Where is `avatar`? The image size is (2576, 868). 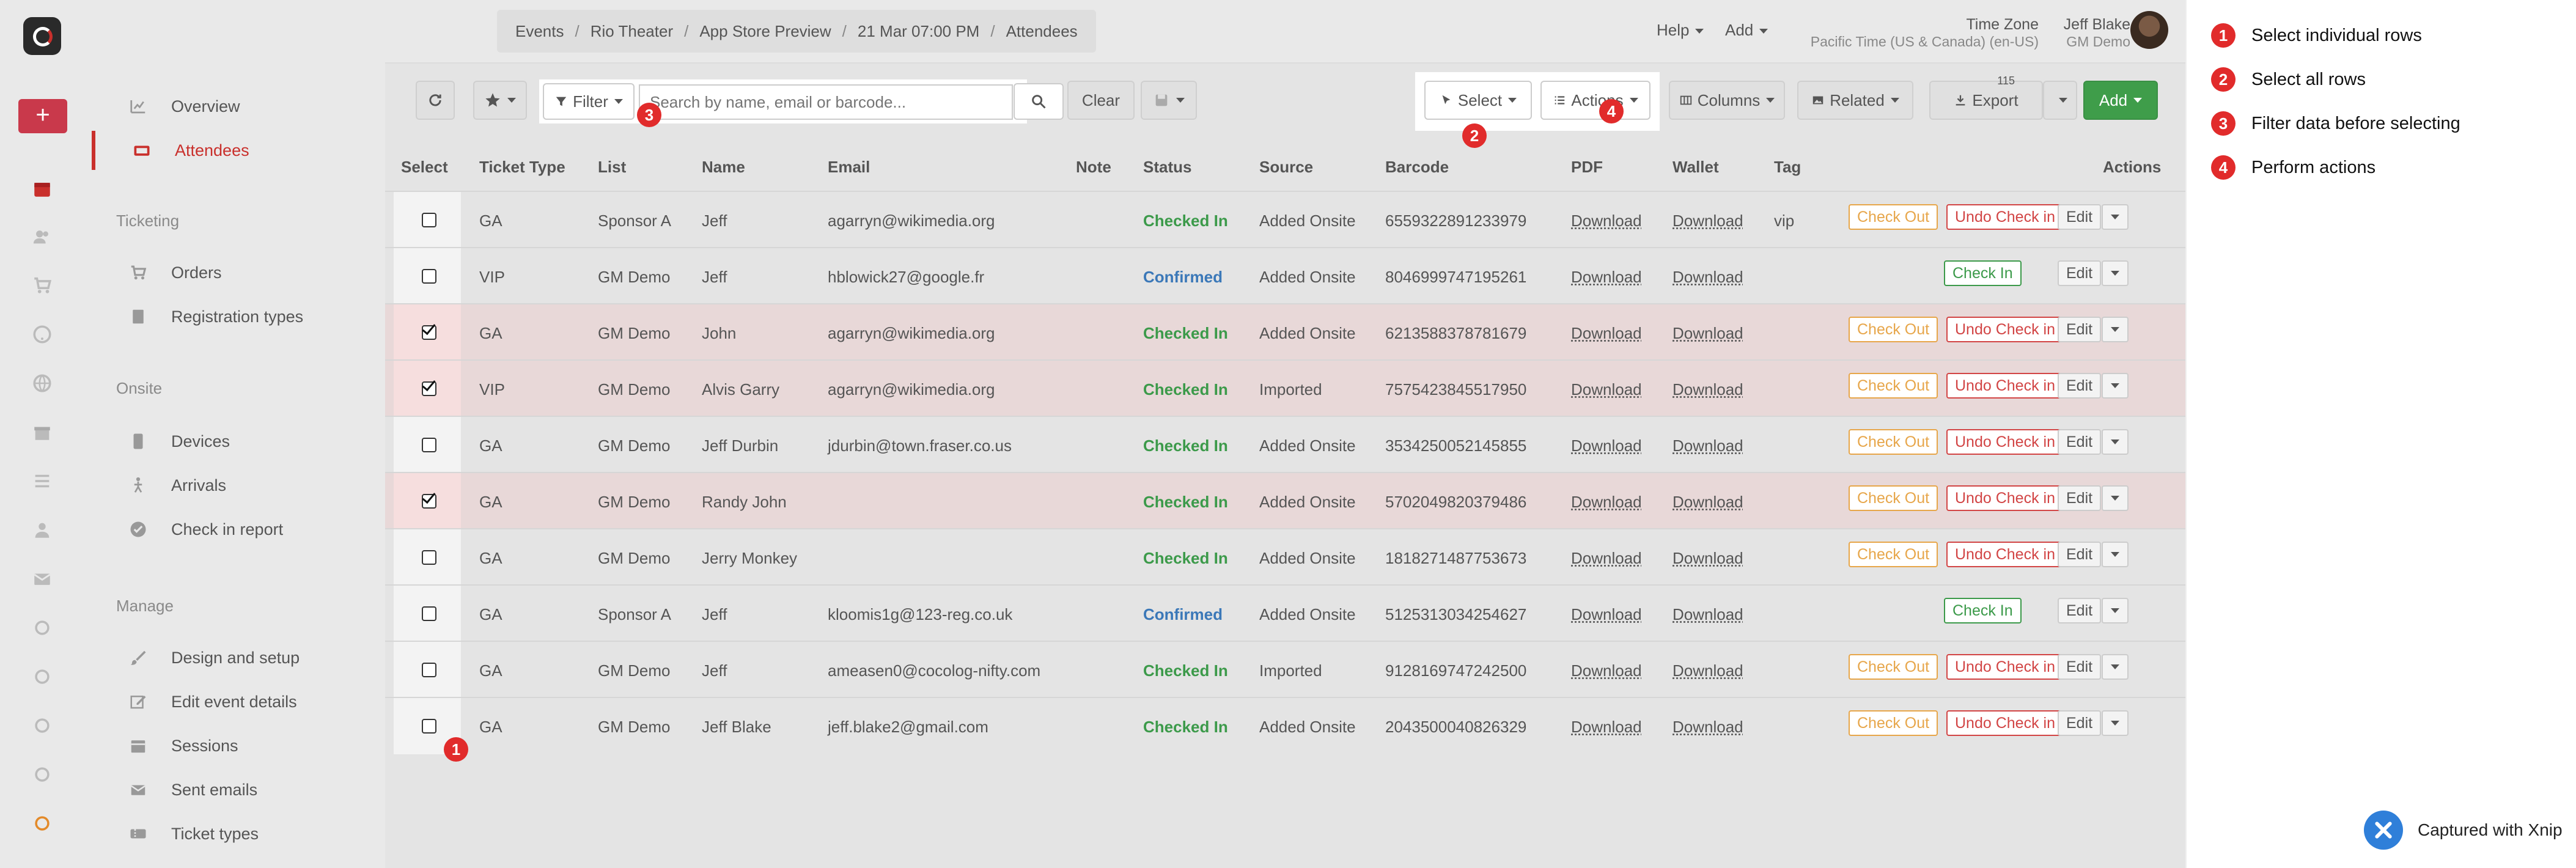
avatar is located at coordinates (2149, 30).